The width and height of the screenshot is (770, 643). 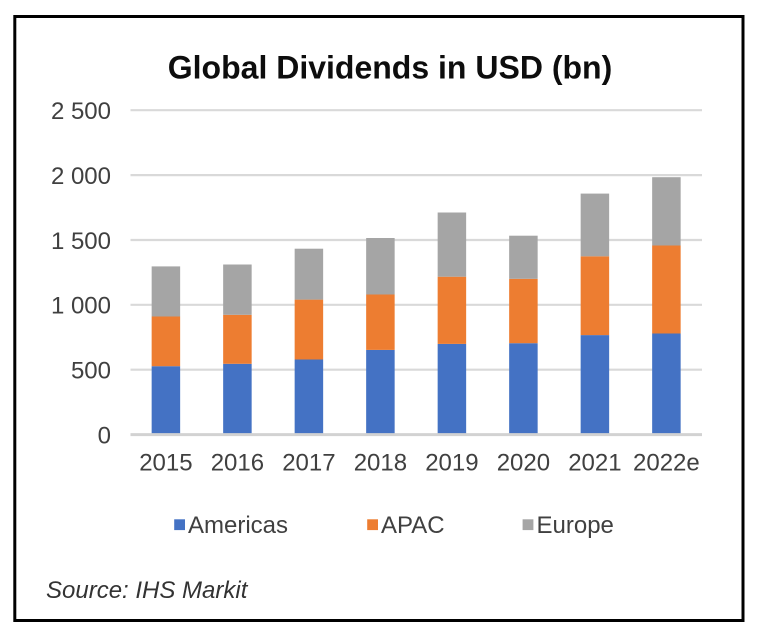 I want to click on svg-text: 1 000, so click(x=81, y=306).